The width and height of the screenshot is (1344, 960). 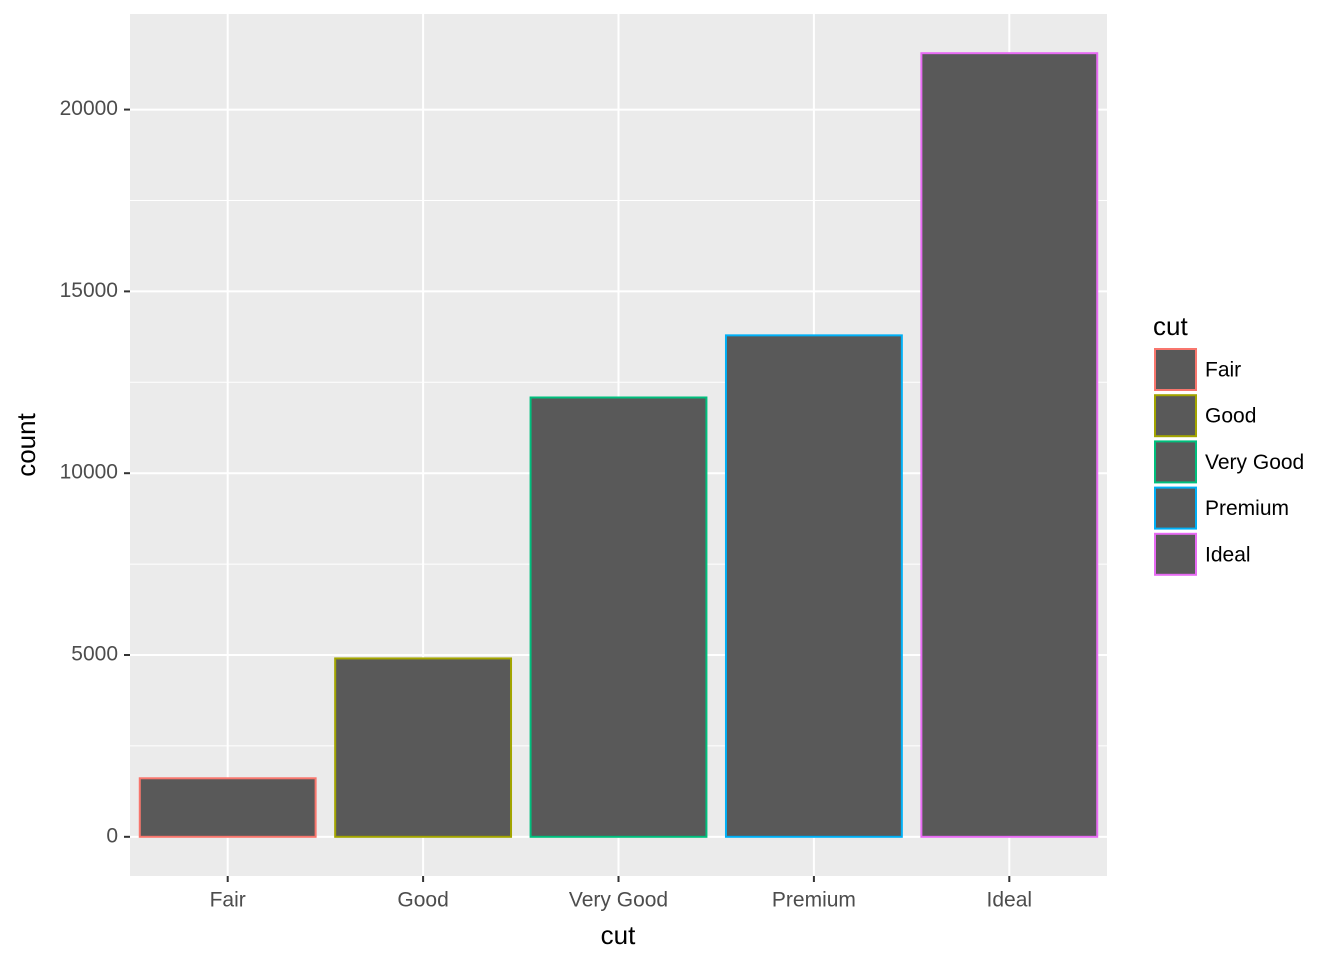 I want to click on x-tick-label: Fair, so click(x=228, y=900).